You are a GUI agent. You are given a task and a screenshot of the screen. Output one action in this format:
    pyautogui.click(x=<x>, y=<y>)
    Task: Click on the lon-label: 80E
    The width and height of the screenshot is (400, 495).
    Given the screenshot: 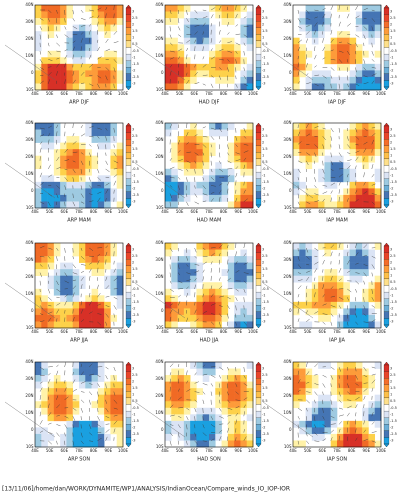 What is the action you would take?
    pyautogui.click(x=94, y=211)
    